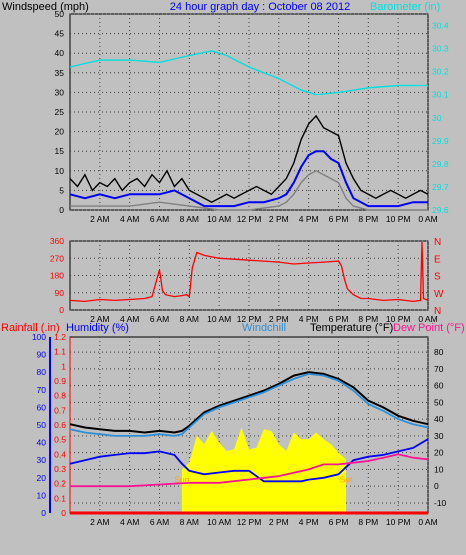 The height and width of the screenshot is (555, 466). I want to click on humidity-axis-title: Humidity (%), so click(97, 328).